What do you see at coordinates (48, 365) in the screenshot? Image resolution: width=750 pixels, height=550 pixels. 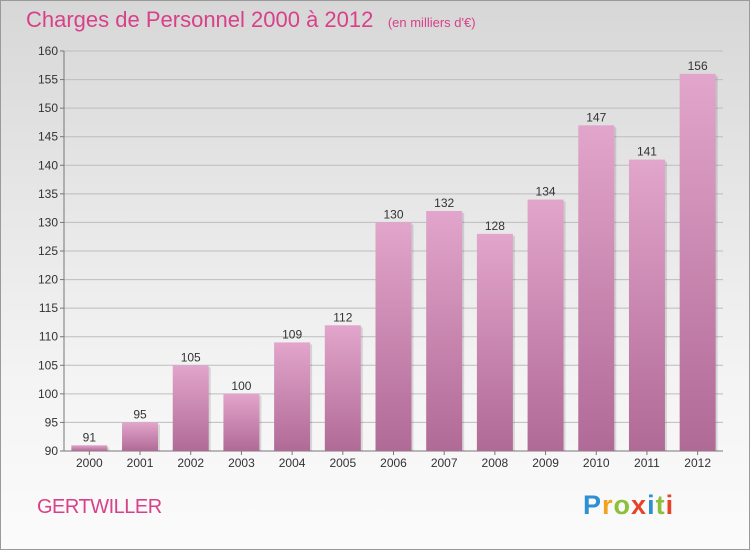 I see `y-tick-label: 105` at bounding box center [48, 365].